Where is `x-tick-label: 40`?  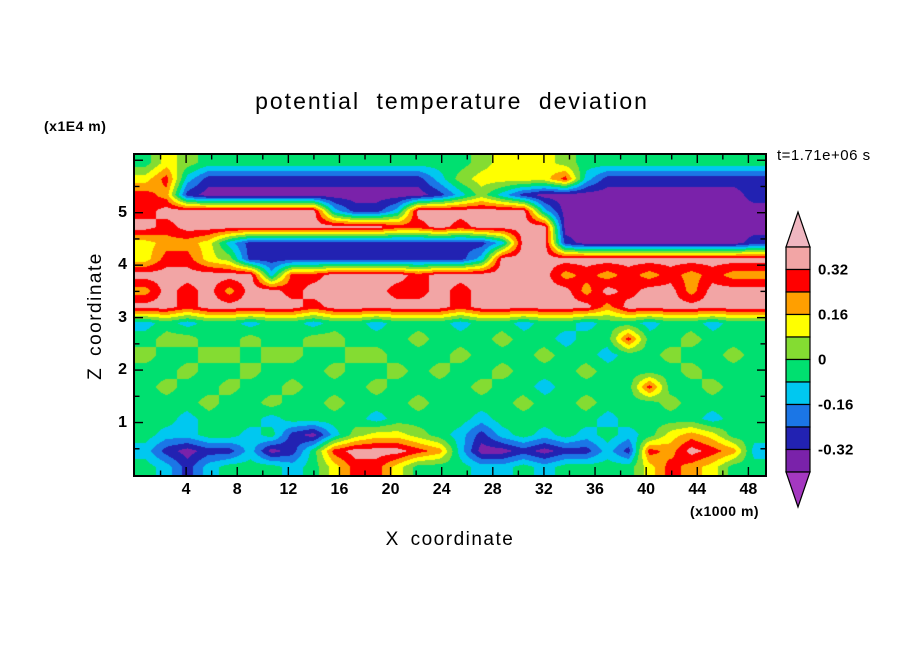
x-tick-label: 40 is located at coordinates (646, 489).